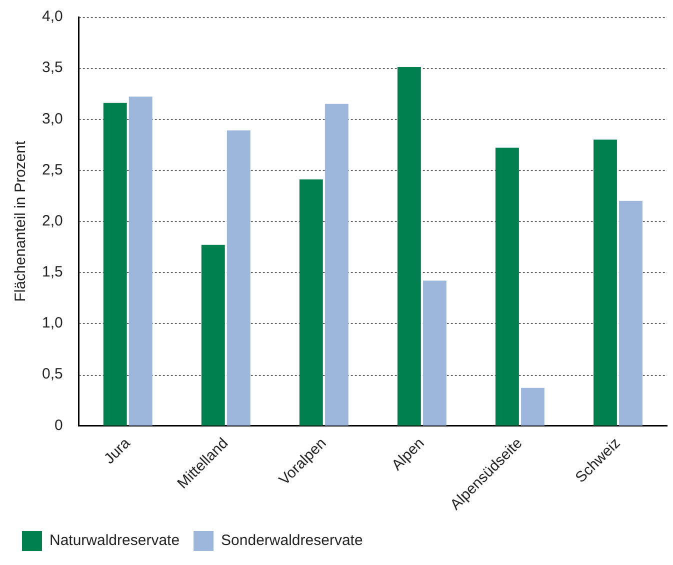  I want to click on y-tick-label: 2,0, so click(52, 221).